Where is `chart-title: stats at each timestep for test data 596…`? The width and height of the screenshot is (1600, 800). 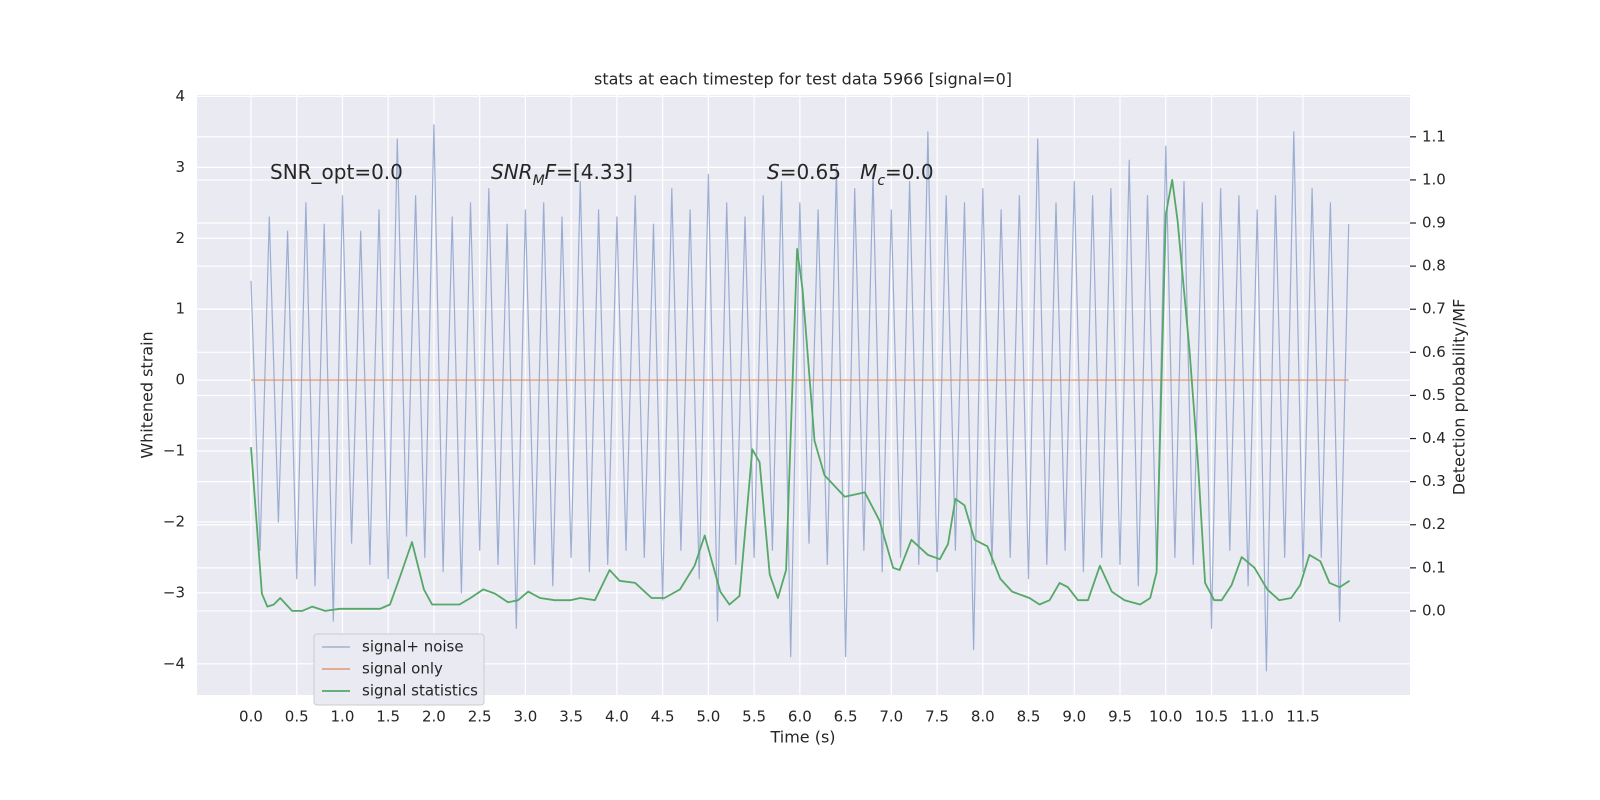
chart-title: stats at each timestep for test data 596… is located at coordinates (803, 79).